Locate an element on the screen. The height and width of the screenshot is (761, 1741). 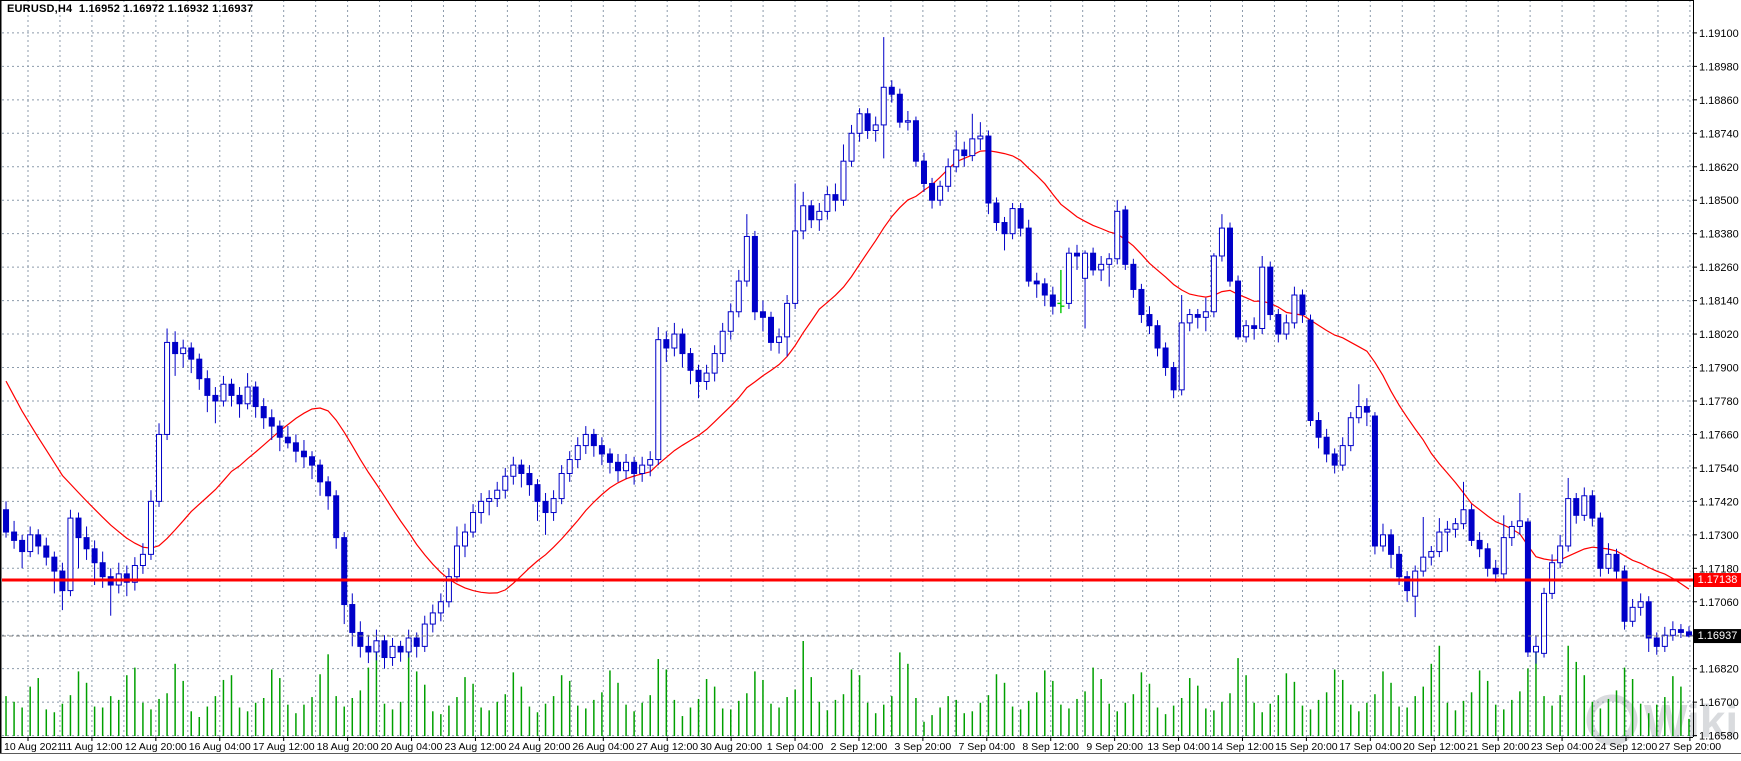
price-axis-label: 1.17540 is located at coordinates (1719, 469).